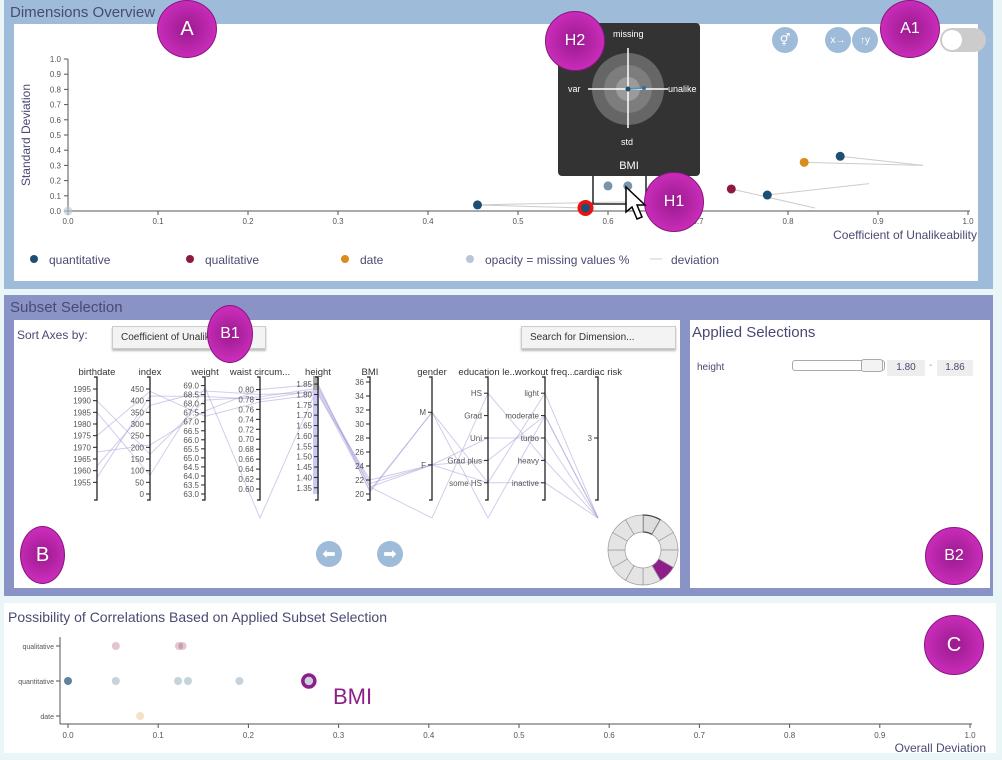 The width and height of the screenshot is (1002, 760). What do you see at coordinates (304, 488) in the screenshot?
I see `axis-tick-label: 1.35` at bounding box center [304, 488].